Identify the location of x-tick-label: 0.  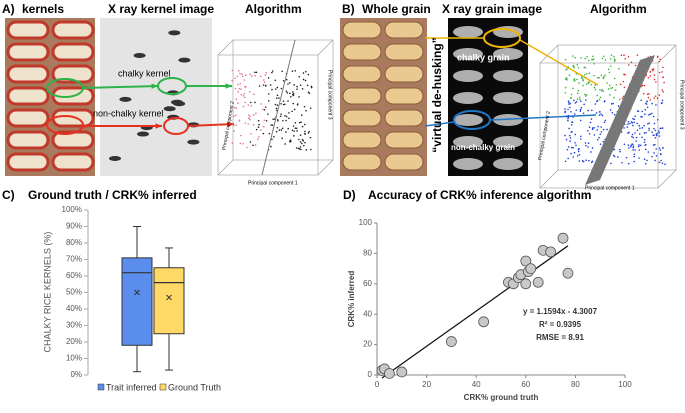
(377, 384).